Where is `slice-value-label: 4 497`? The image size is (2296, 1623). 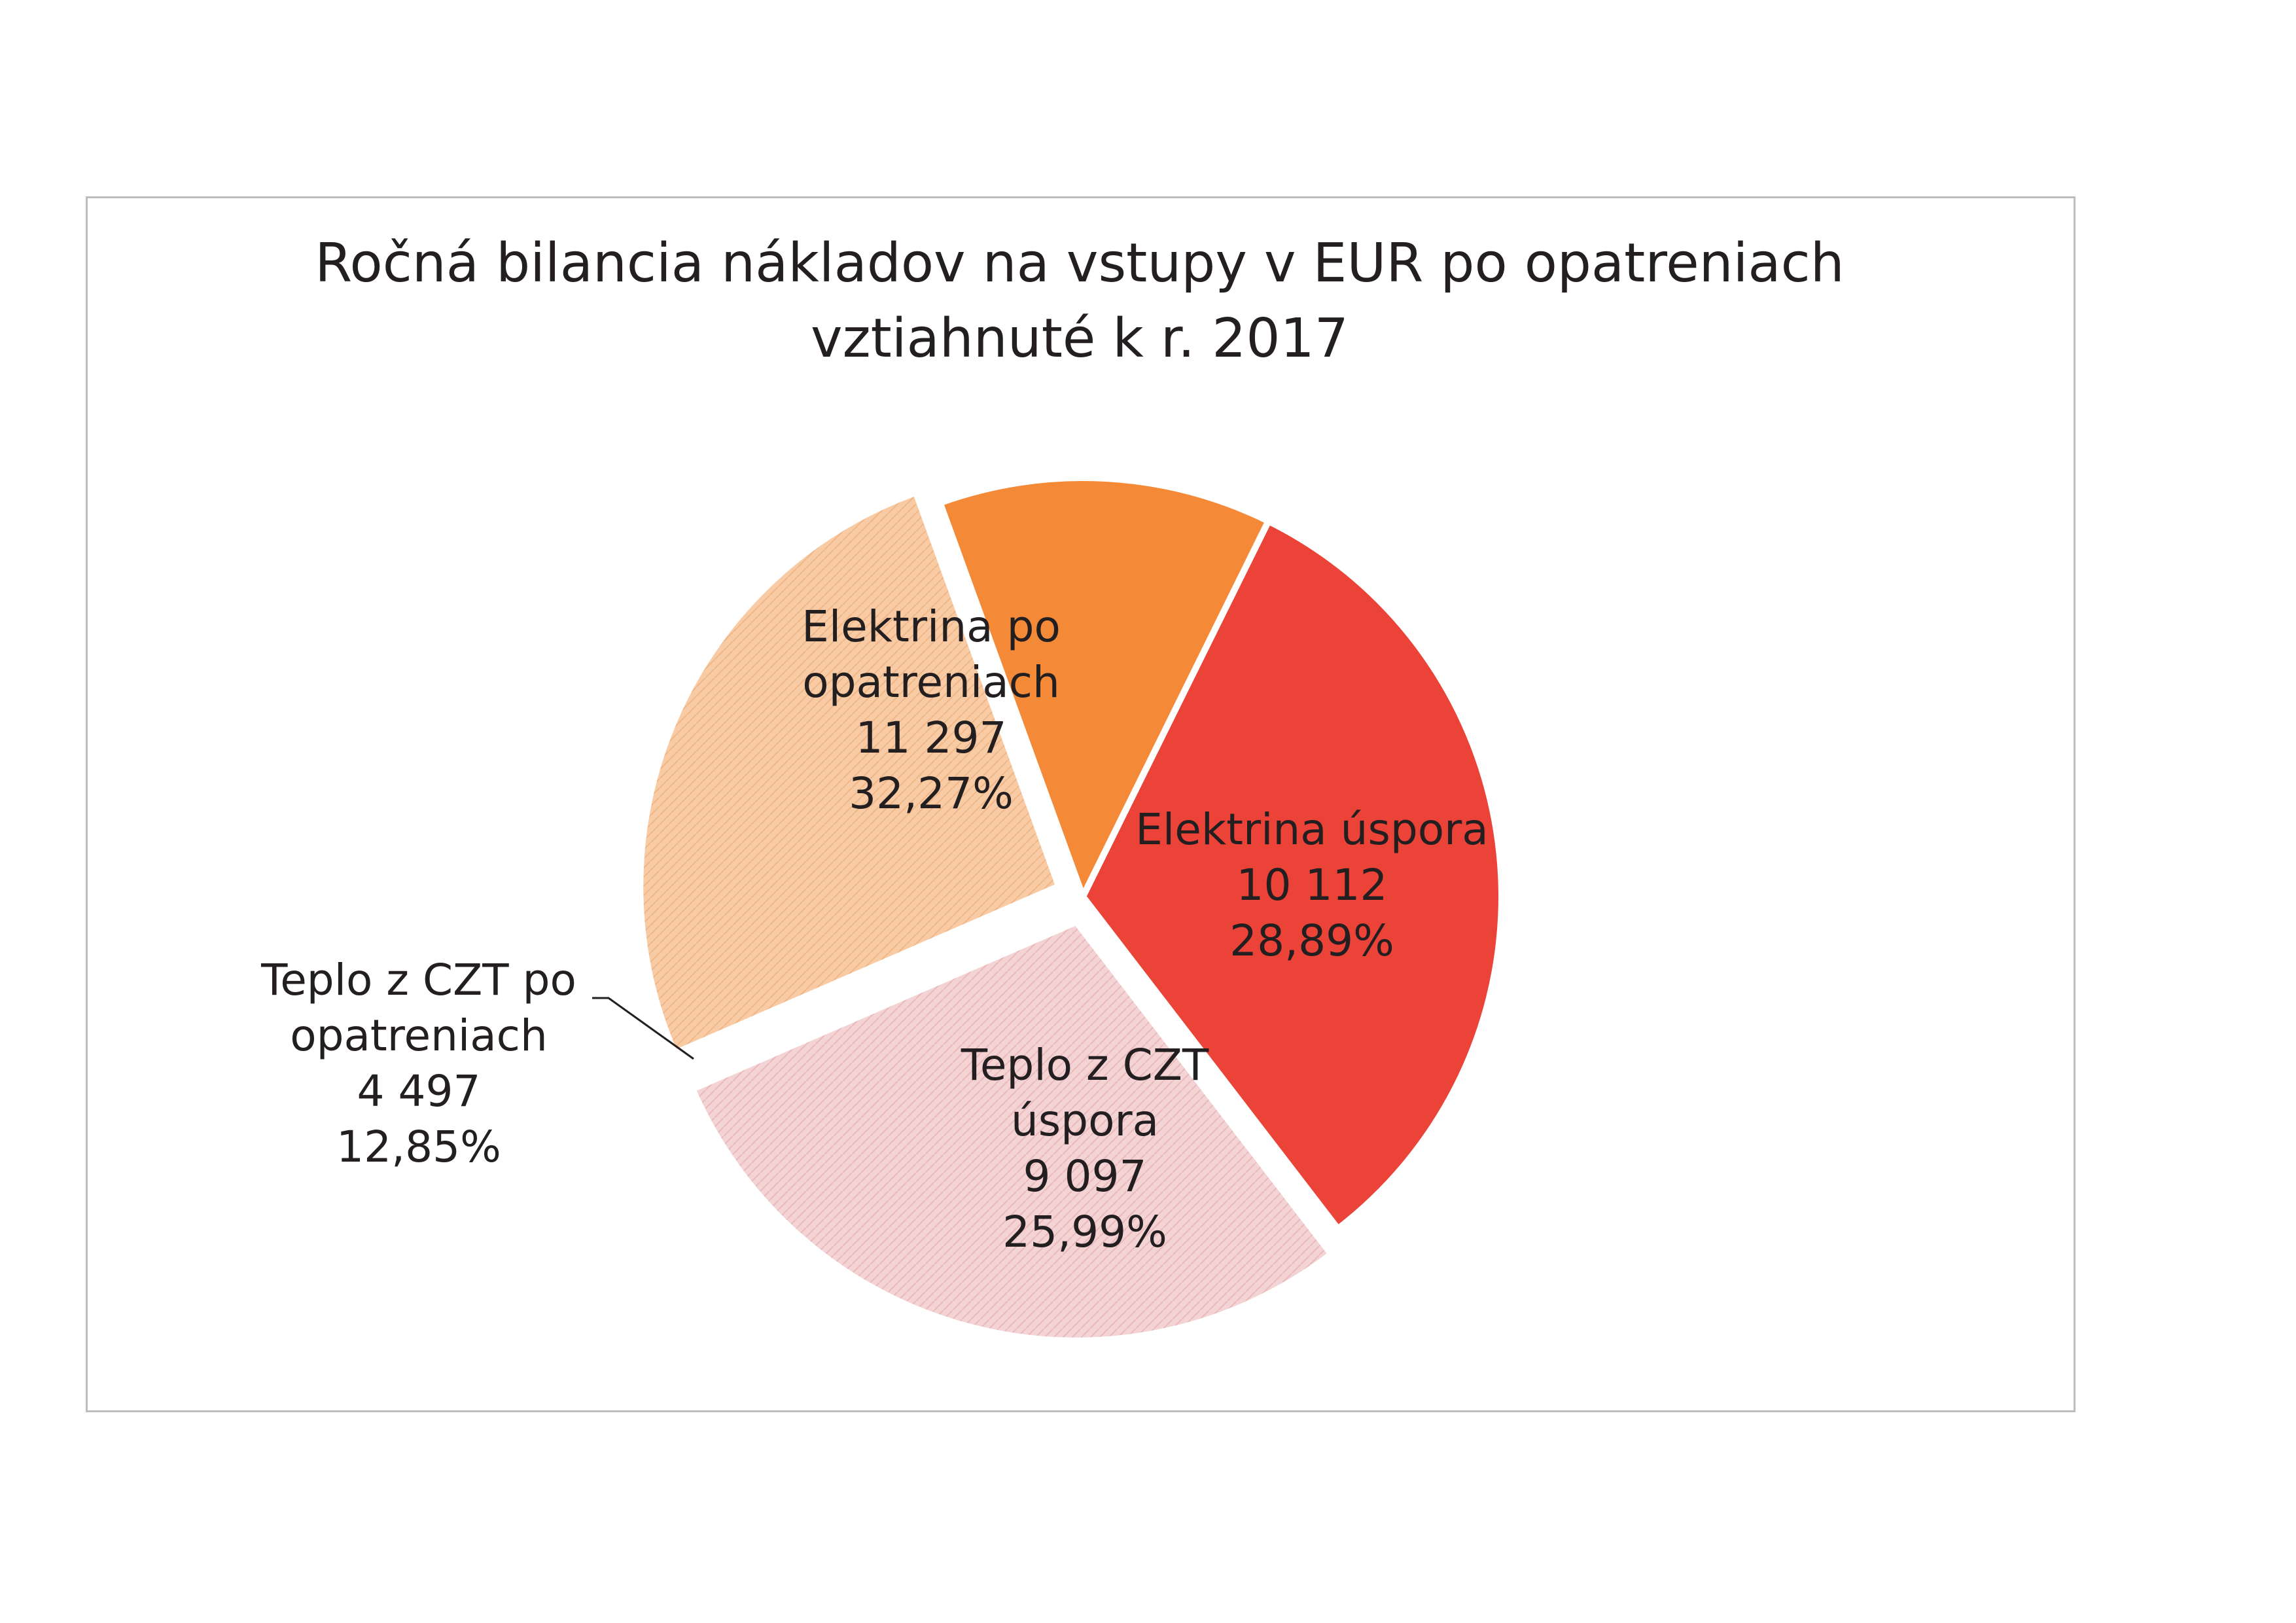
slice-value-label: 4 497 is located at coordinates (419, 1091).